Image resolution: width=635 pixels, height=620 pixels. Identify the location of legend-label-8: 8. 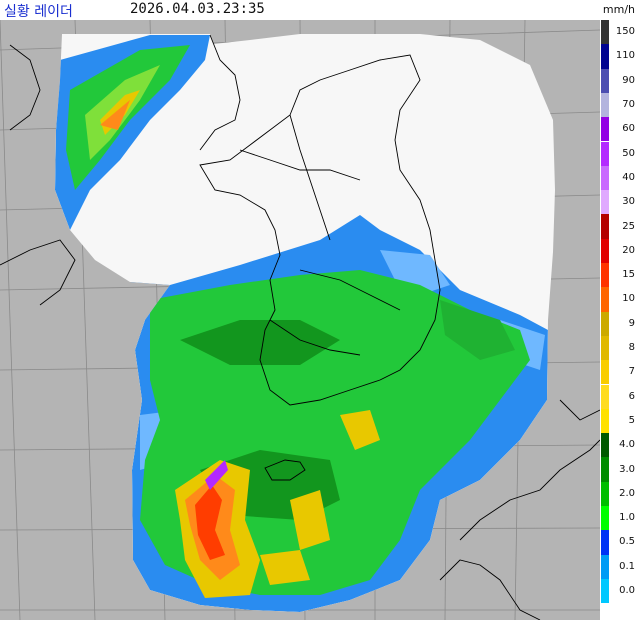
(631, 348).